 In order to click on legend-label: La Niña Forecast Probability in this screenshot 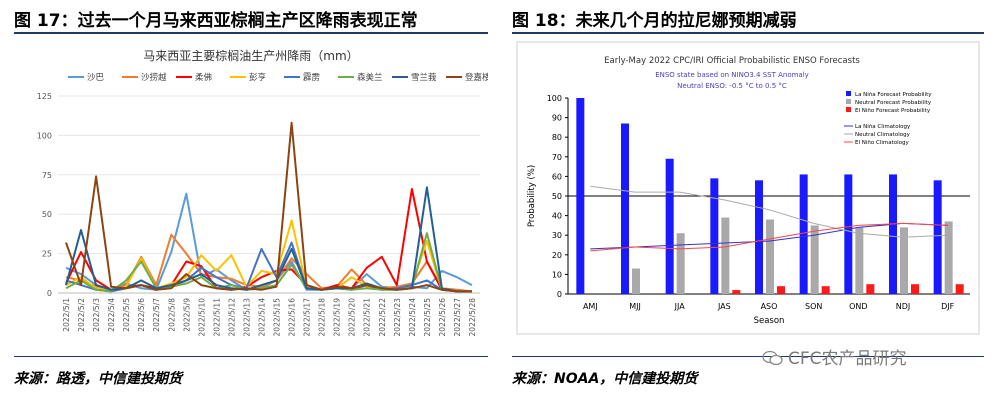, I will do `click(893, 95)`.